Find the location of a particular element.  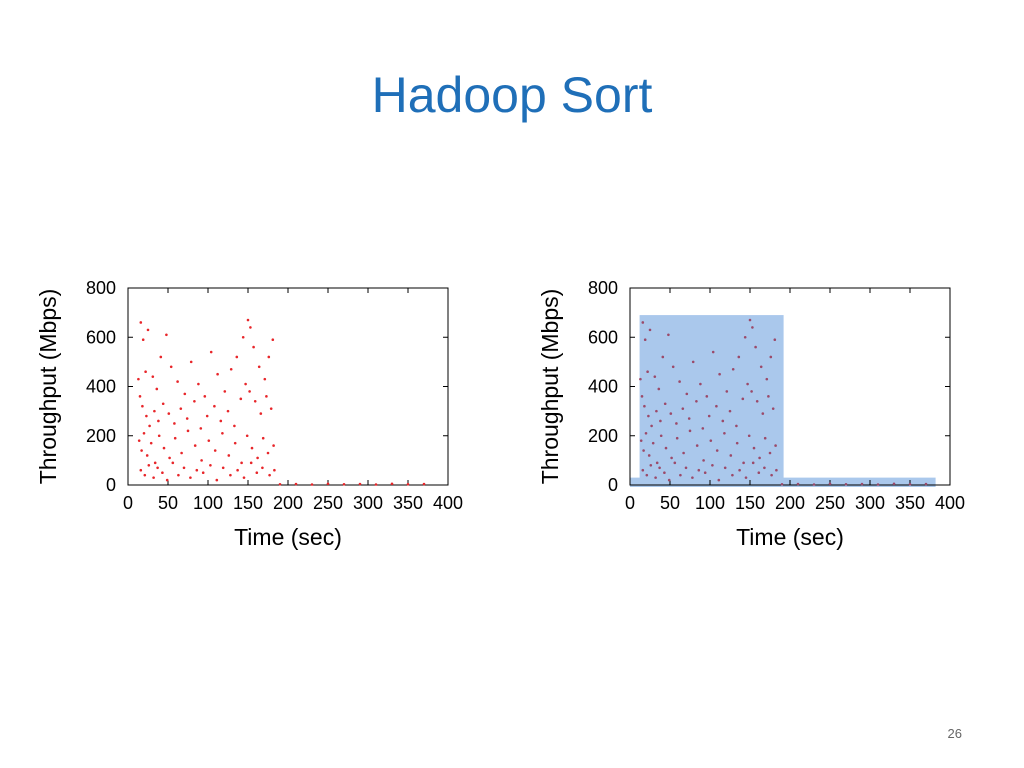

x-tick-label: 250 is located at coordinates (830, 503).